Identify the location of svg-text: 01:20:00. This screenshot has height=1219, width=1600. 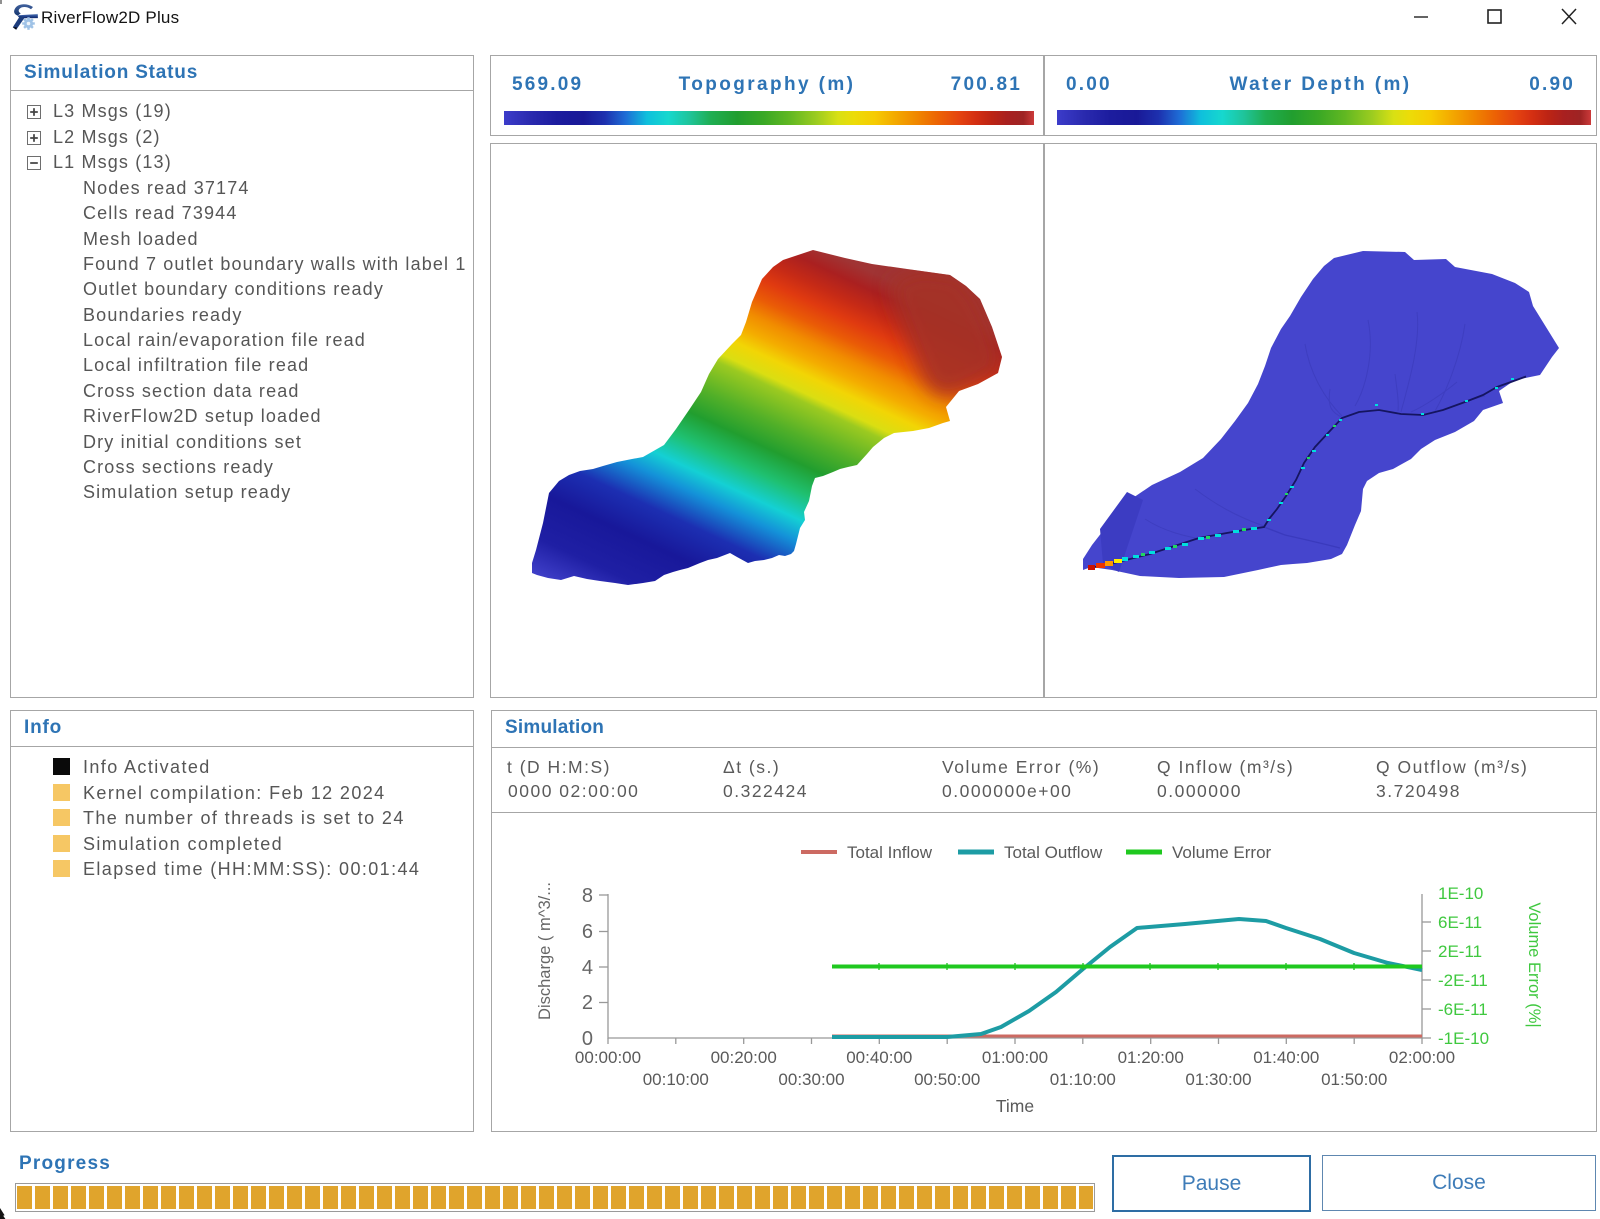
(1151, 1057).